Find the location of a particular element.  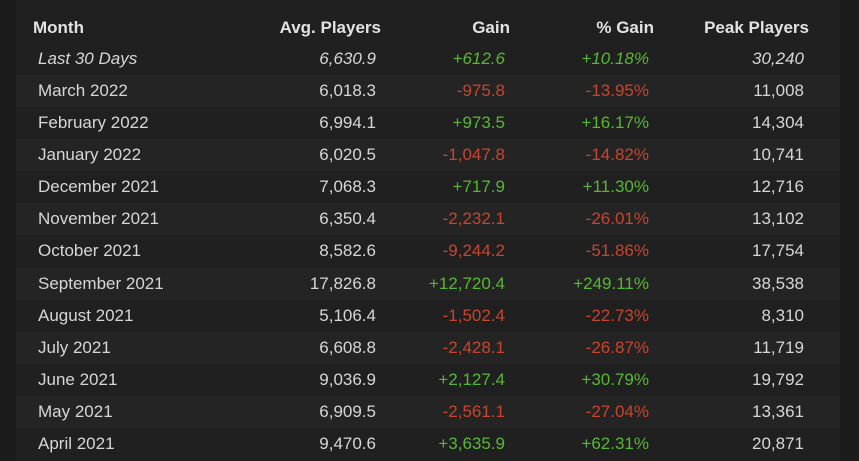

value-cell: 7,068.3 is located at coordinates (347, 187).